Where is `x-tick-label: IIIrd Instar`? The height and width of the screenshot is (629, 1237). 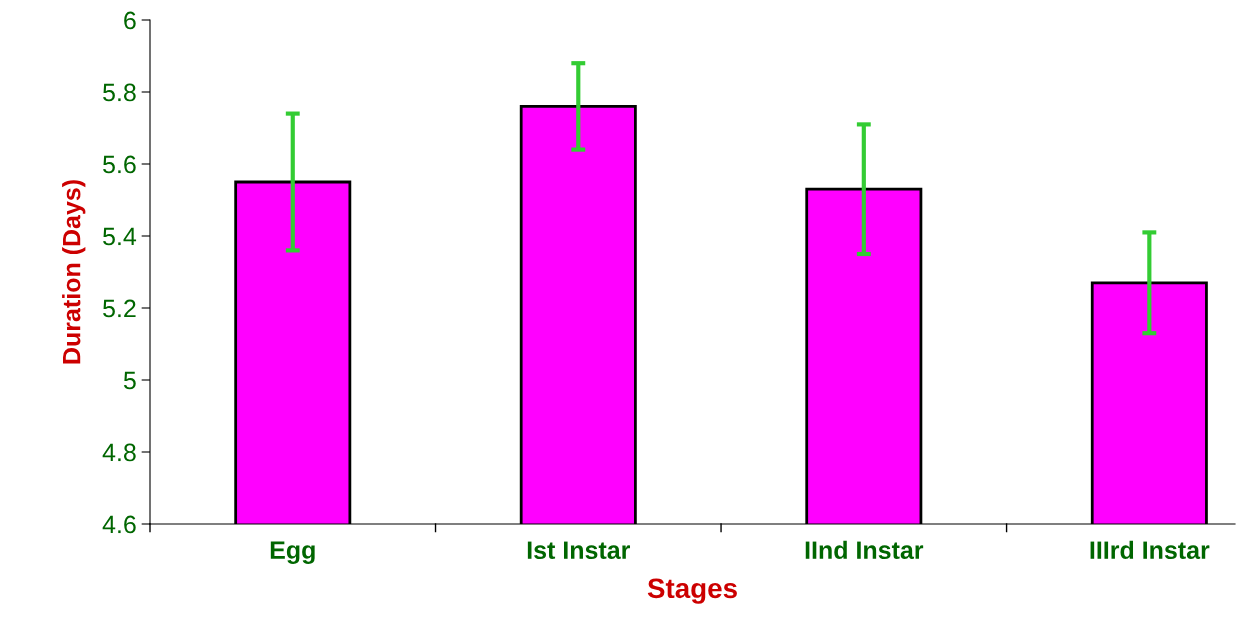 x-tick-label: IIIrd Instar is located at coordinates (1150, 550).